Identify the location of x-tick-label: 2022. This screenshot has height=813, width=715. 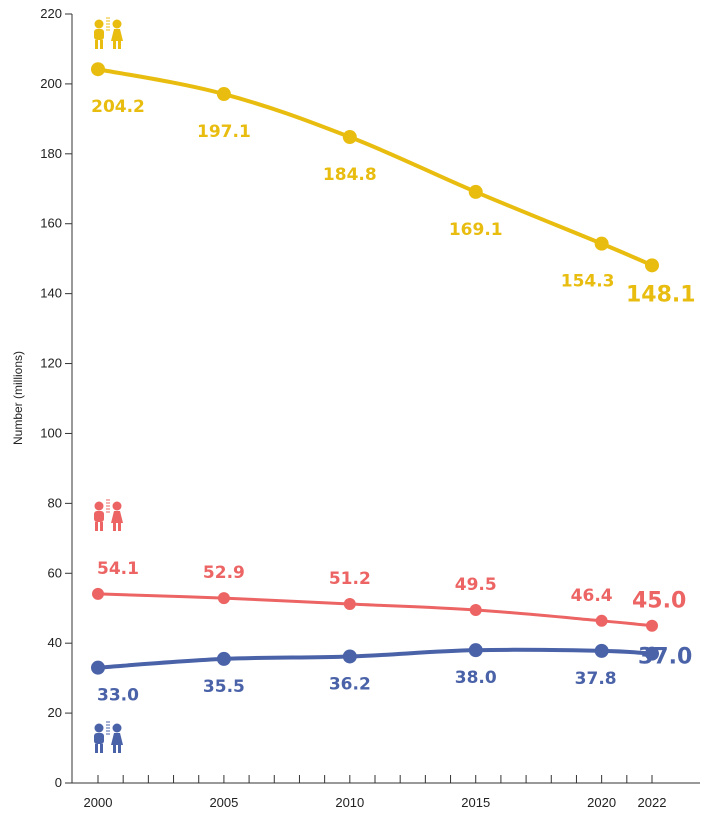
(652, 802).